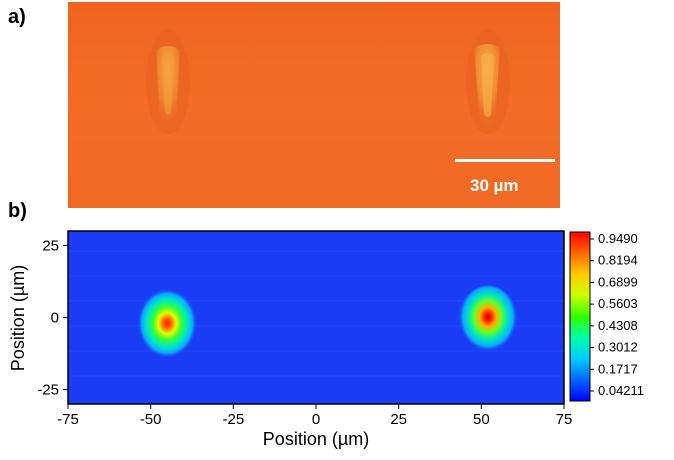  I want to click on waveguide-left, so click(168, 82).